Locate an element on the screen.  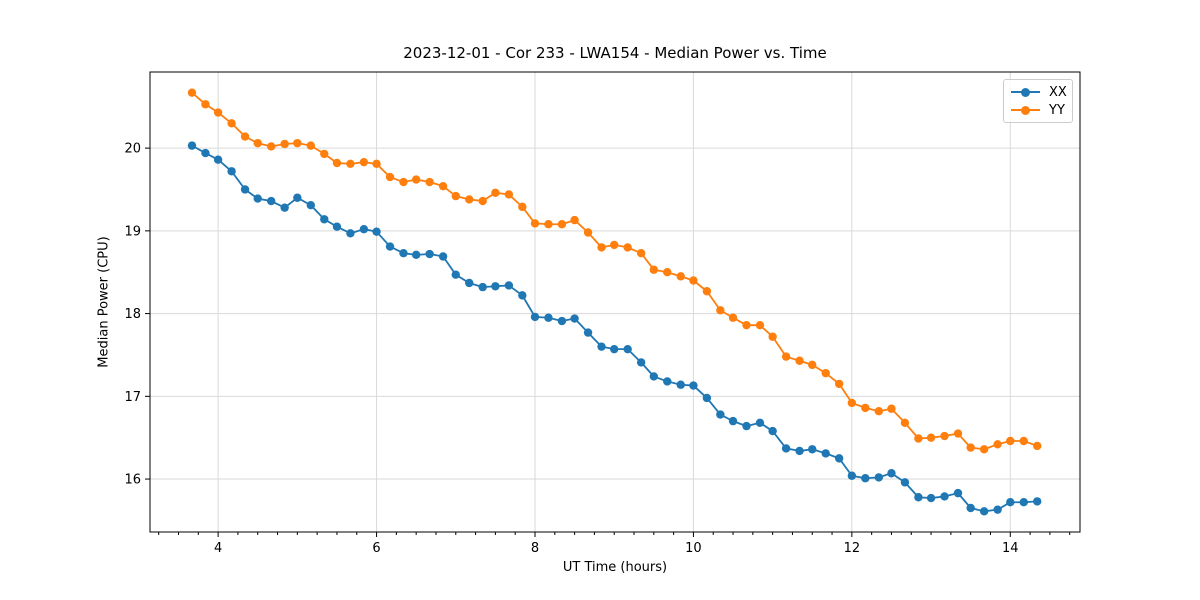
x-tick-label: 4 is located at coordinates (218, 548).